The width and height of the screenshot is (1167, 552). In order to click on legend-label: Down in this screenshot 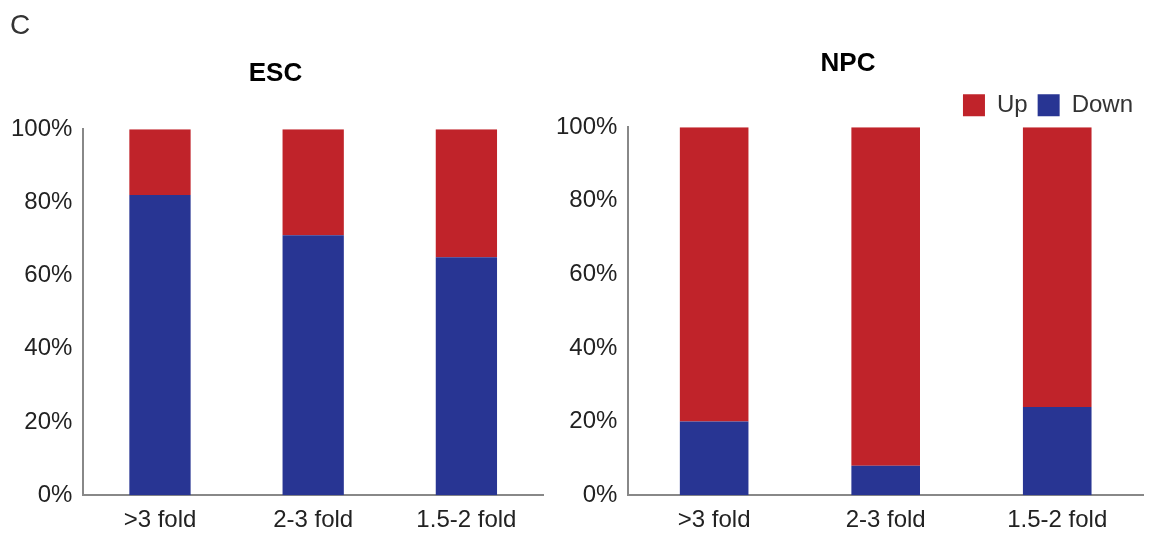, I will do `click(1102, 103)`.